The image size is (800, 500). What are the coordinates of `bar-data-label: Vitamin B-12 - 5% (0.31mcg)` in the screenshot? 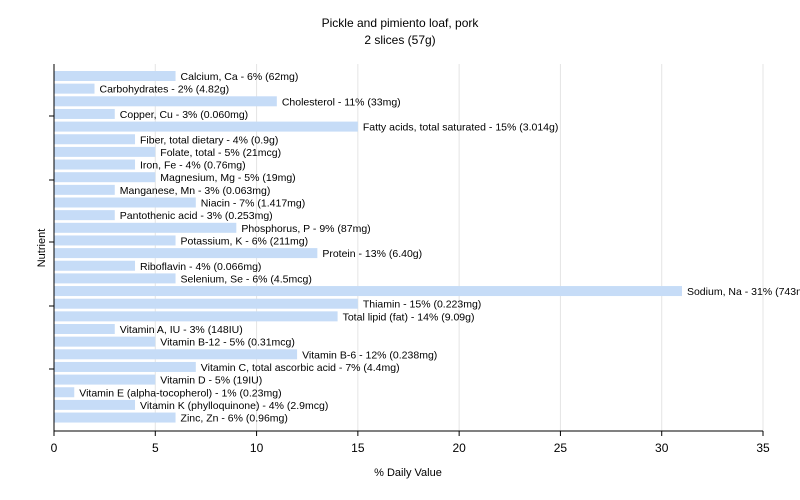 It's located at (227, 343).